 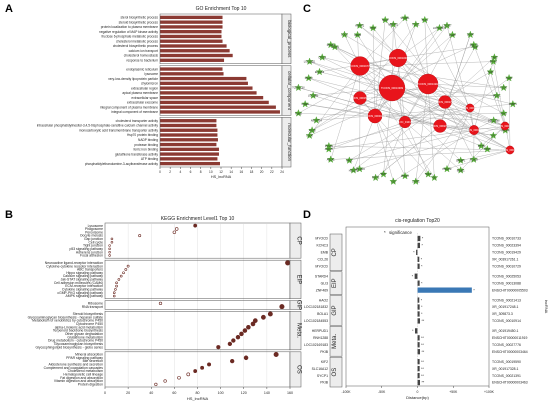 What do you see at coordinates (313, 96) in the screenshot?
I see `target-gene-label: LOC1083` at bounding box center [313, 96].